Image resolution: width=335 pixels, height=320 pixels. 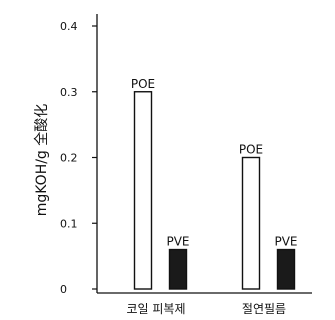 What do you see at coordinates (206, 309) in the screenshot?
I see `x-categories: 코일 피복제 절연필름` at bounding box center [206, 309].